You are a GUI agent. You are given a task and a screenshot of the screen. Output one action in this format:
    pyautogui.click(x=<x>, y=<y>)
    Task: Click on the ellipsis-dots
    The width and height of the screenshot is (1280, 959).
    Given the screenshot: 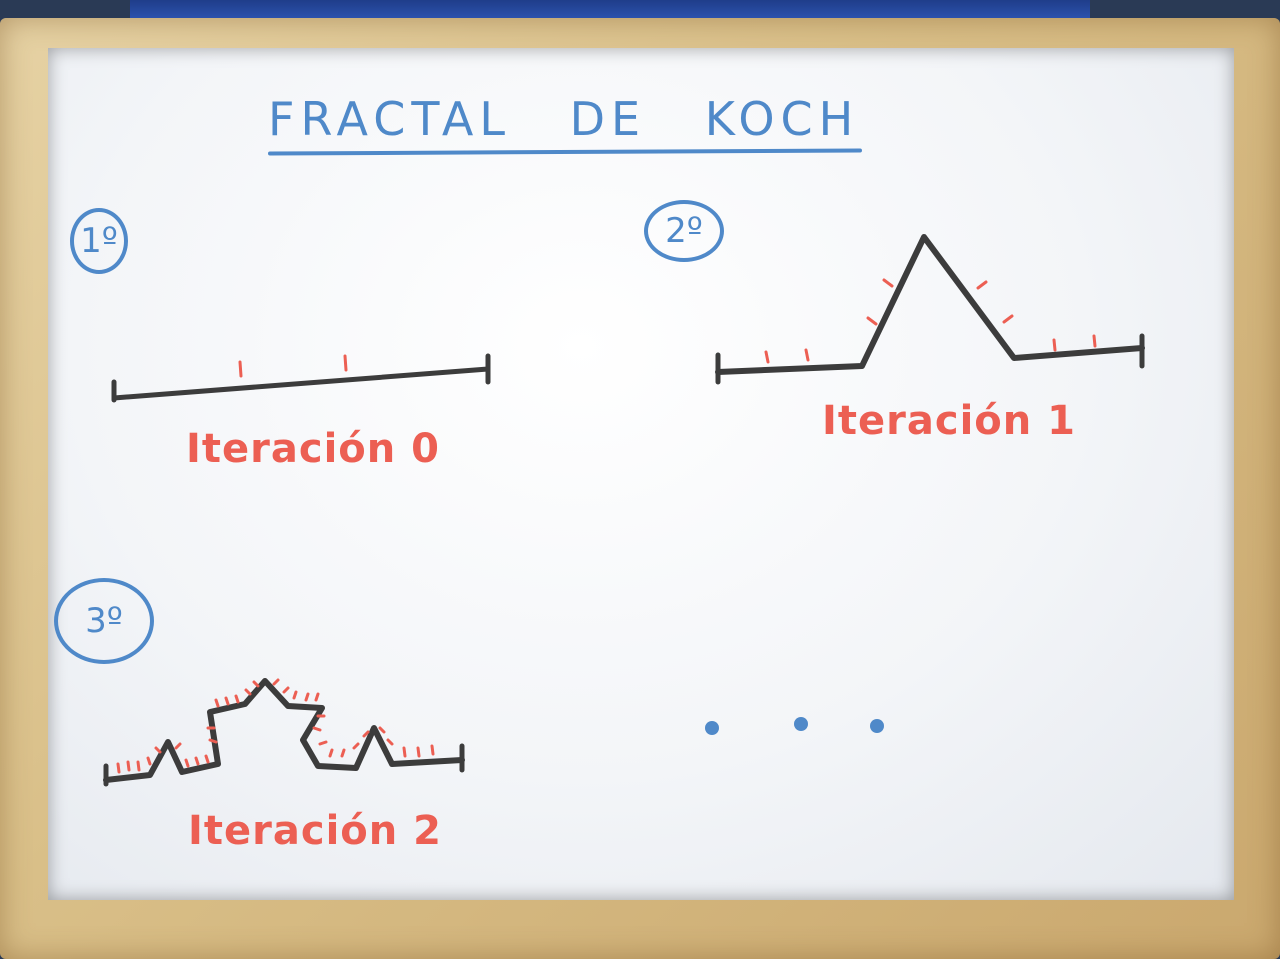 What is the action you would take?
    pyautogui.click(x=794, y=726)
    